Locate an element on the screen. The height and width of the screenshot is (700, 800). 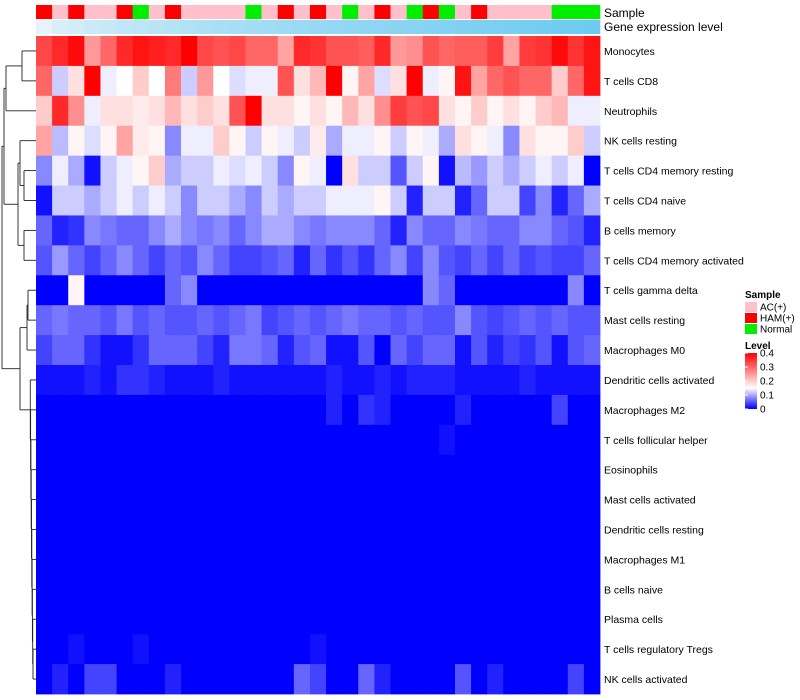
row-label: T cells CD8 is located at coordinates (631, 82).